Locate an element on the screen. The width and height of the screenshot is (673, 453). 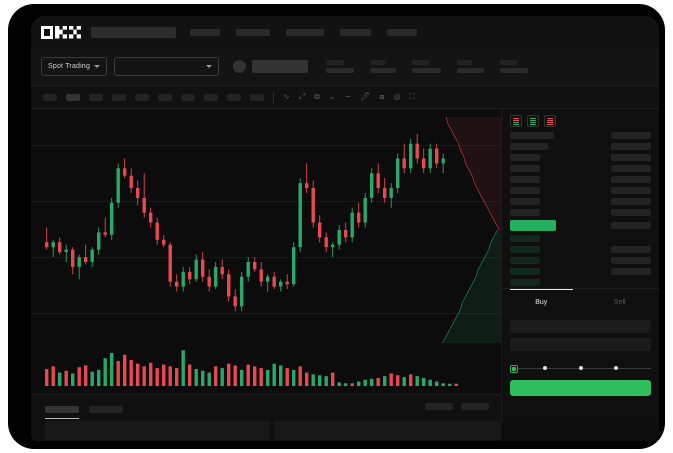
logo-block-x is located at coordinates (75, 32).